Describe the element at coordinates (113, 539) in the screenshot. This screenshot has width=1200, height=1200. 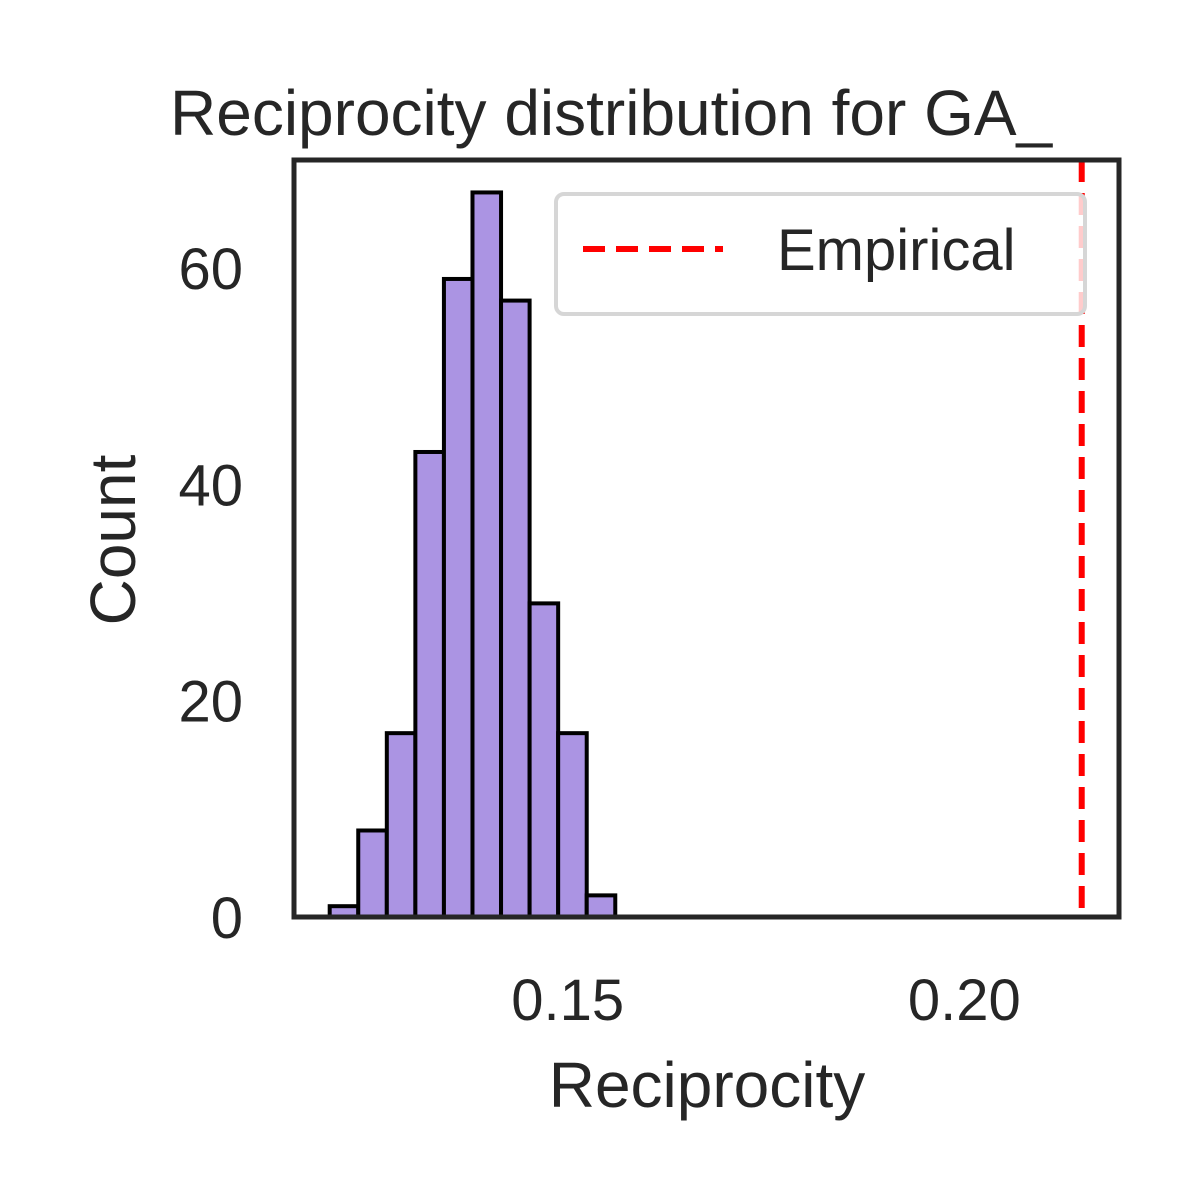
I see `y-axis-label: Count` at that location.